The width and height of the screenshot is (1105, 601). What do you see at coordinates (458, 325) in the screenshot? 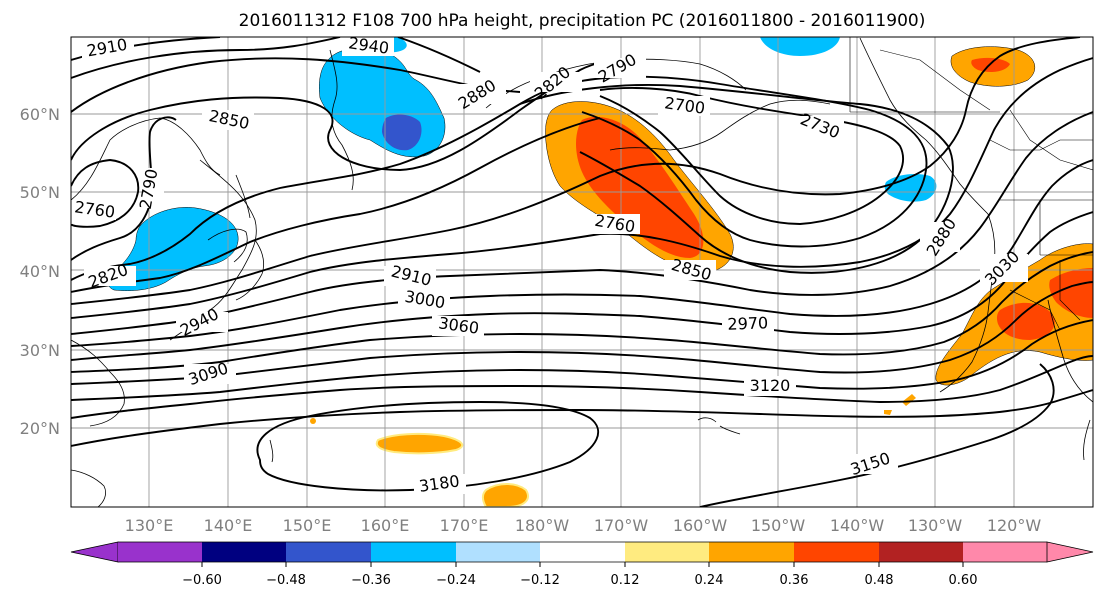
I see `contour-label: 3060` at bounding box center [458, 325].